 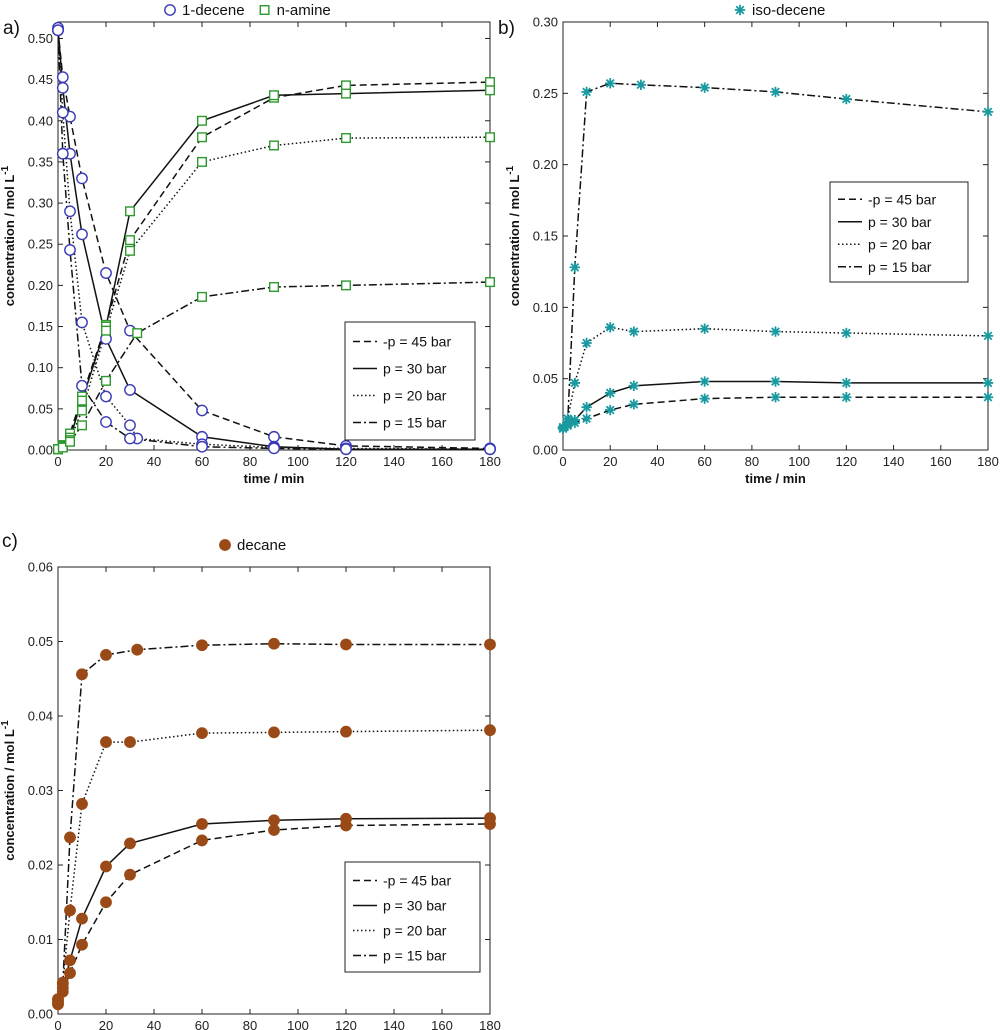 I want to click on y-tick-label: 0.02, so click(x=40, y=865).